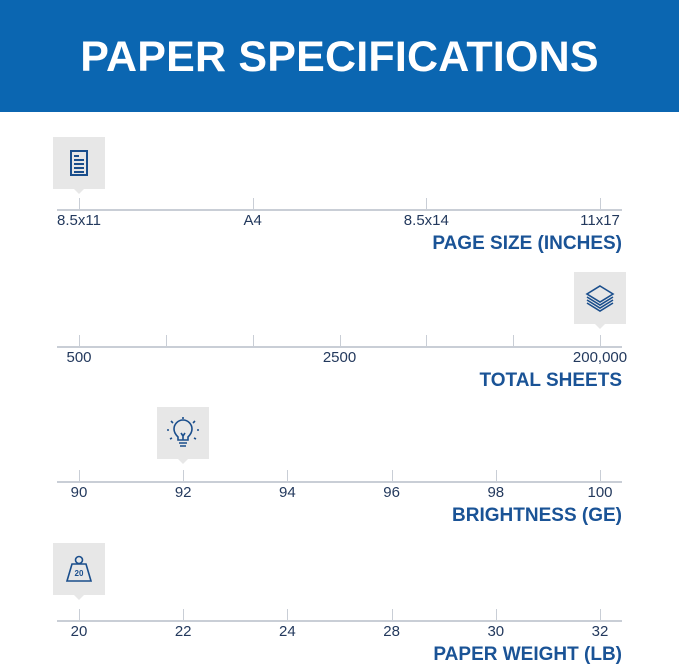 Image resolution: width=679 pixels, height=666 pixels. I want to click on document-icon, so click(79, 165).